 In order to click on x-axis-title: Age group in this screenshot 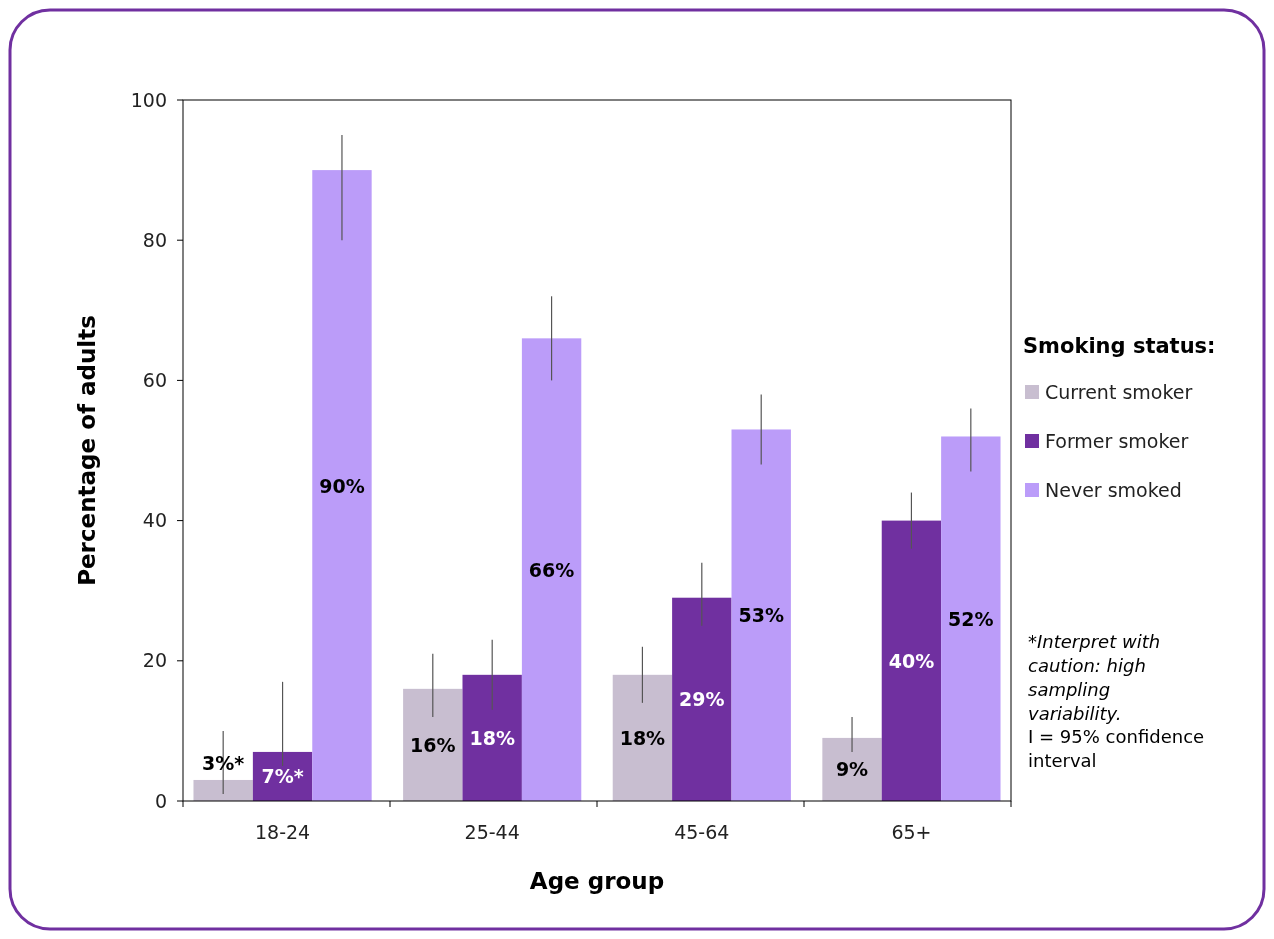, I will do `click(597, 881)`.